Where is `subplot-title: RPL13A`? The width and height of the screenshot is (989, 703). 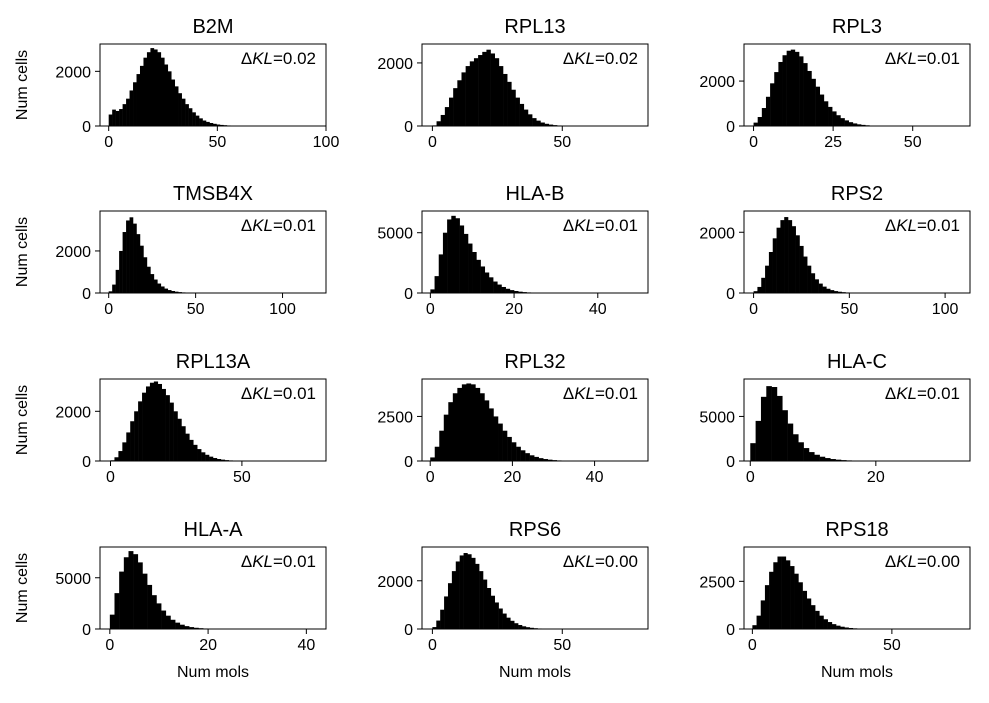 subplot-title: RPL13A is located at coordinates (213, 362).